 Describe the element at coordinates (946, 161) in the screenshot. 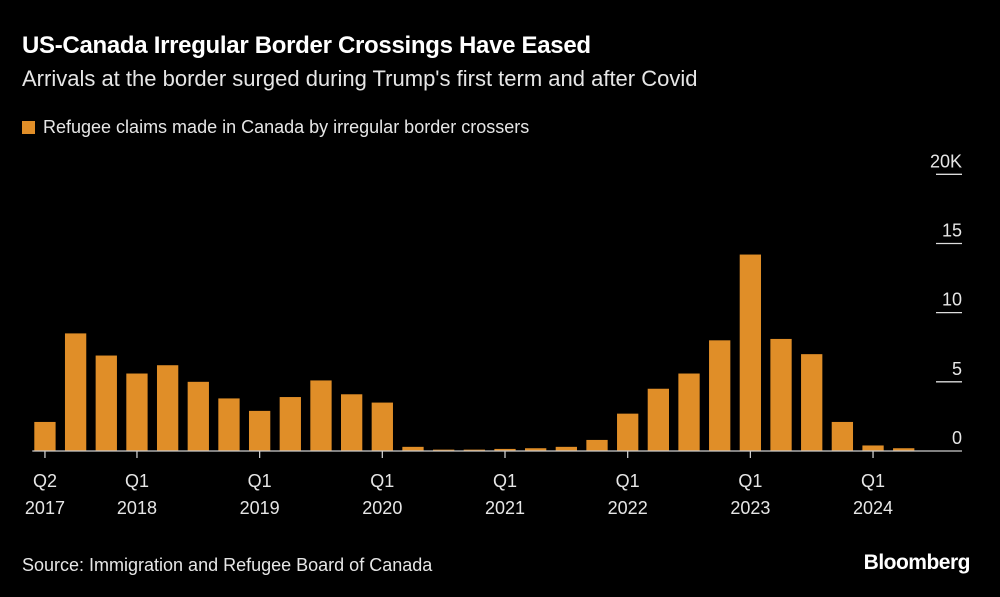

I see `y-tick-label: 20K` at that location.